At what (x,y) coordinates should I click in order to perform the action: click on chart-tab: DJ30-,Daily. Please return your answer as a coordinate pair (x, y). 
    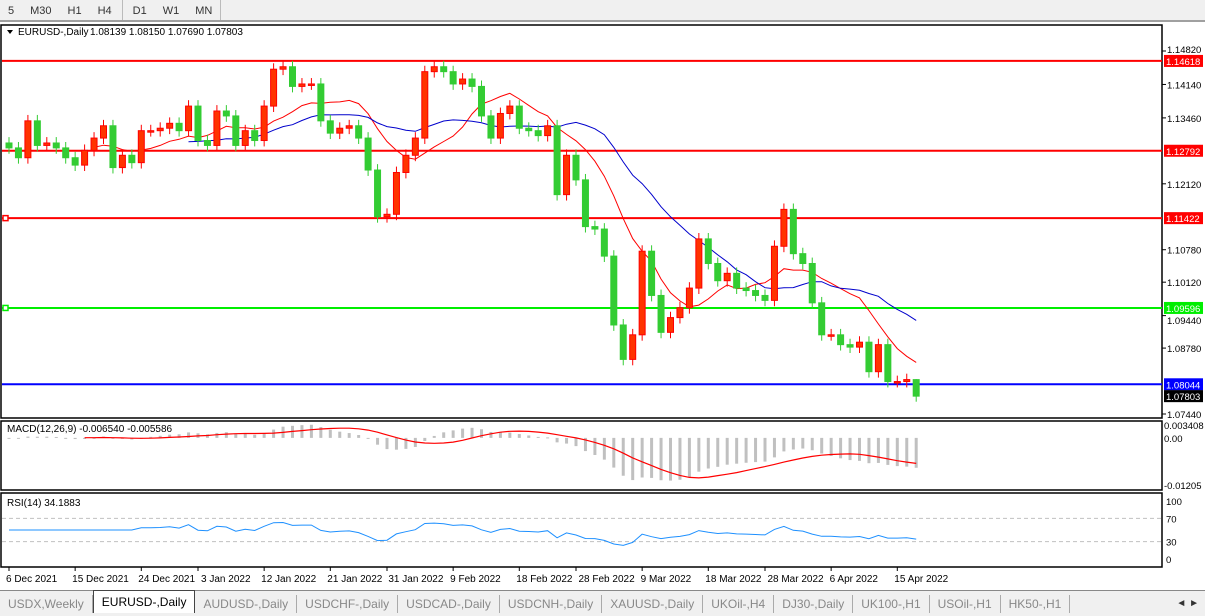
    Looking at the image, I should click on (814, 603).